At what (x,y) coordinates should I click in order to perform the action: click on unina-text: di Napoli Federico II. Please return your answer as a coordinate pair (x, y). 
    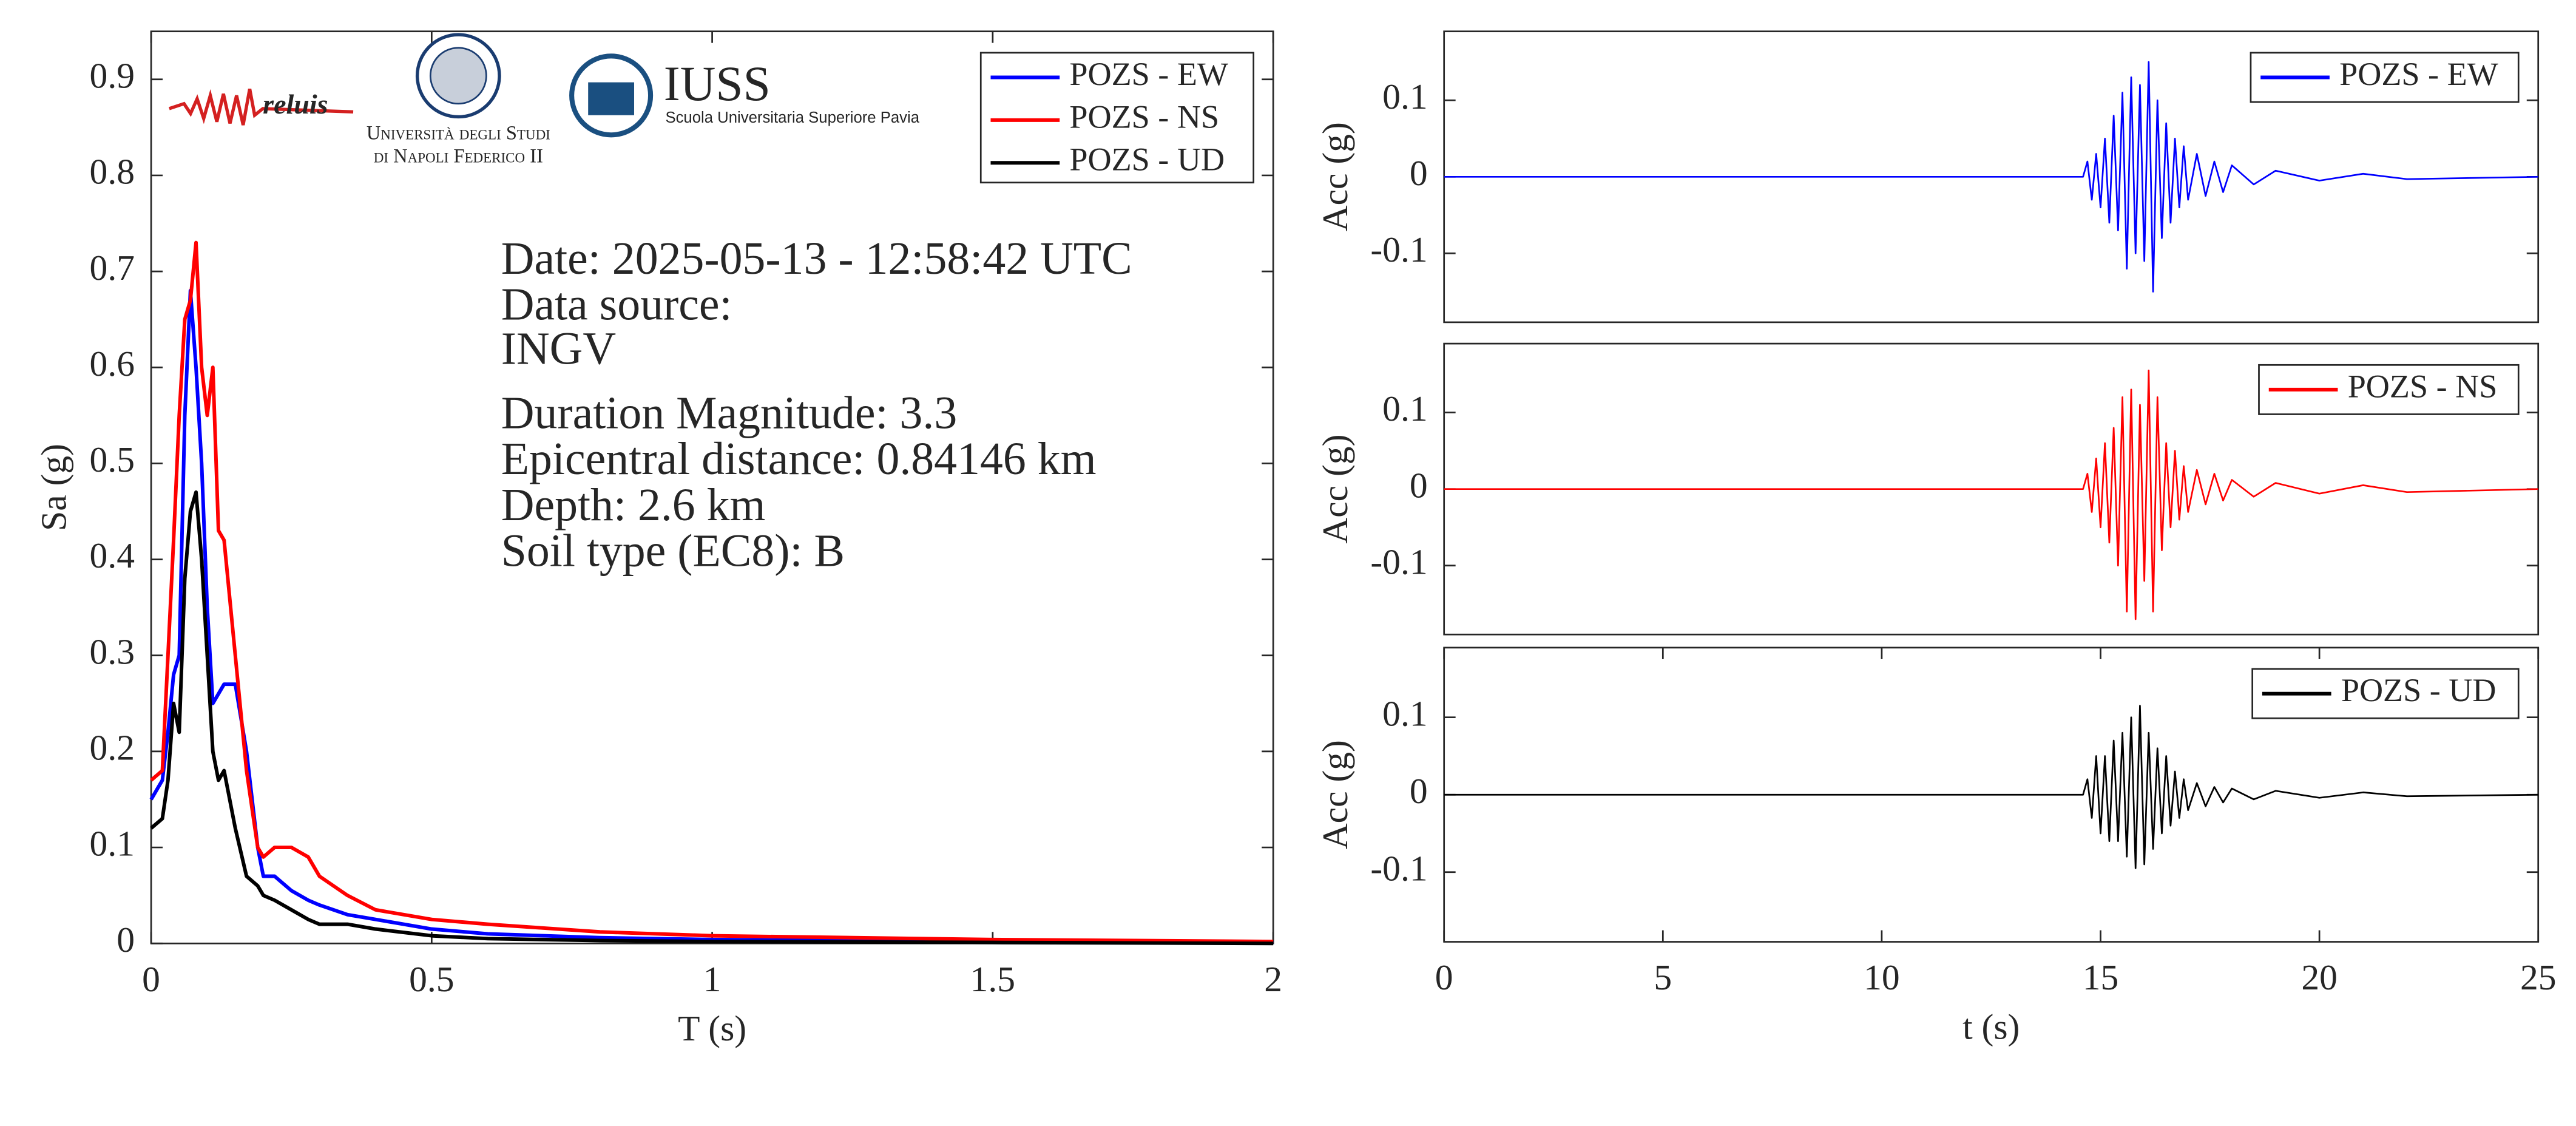
    Looking at the image, I should click on (458, 157).